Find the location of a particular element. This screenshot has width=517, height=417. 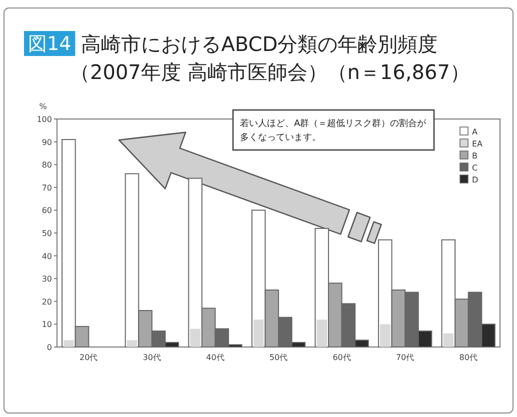

x-tick-label: 80代 is located at coordinates (468, 357).